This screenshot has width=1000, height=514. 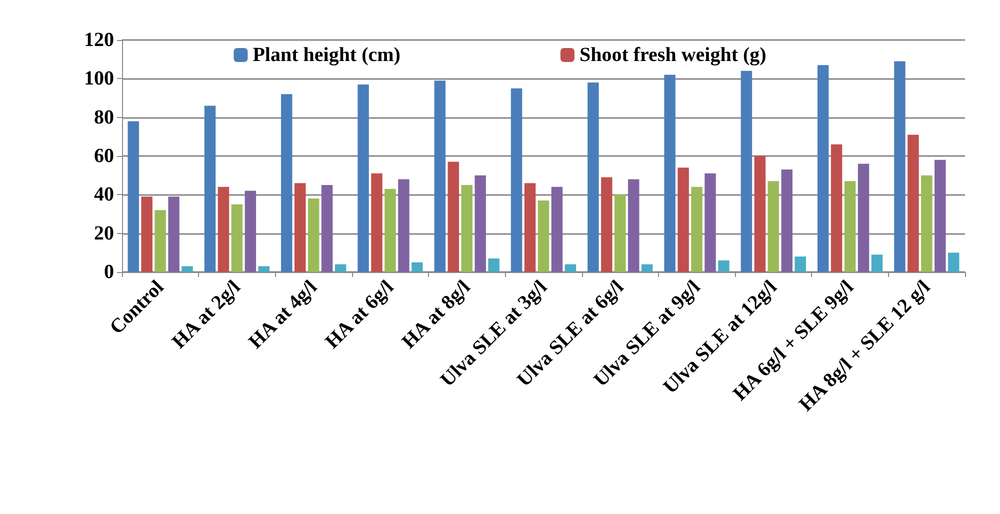 What do you see at coordinates (326, 55) in the screenshot?
I see `legend-label: Plant height (cm)` at bounding box center [326, 55].